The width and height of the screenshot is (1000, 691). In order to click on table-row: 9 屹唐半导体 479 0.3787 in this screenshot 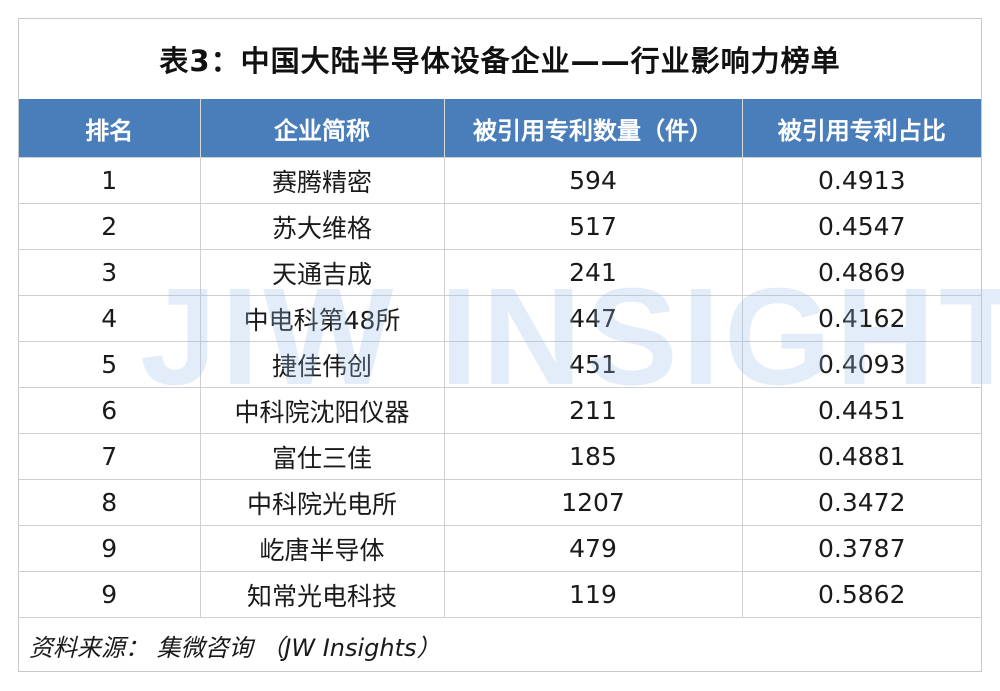, I will do `click(500, 548)`.